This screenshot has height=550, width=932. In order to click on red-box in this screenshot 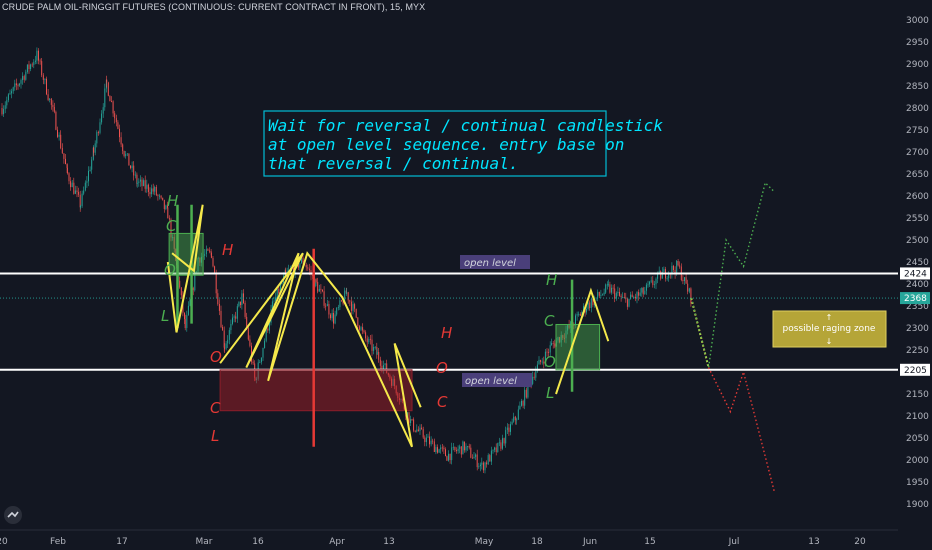, I will do `click(316, 390)`.